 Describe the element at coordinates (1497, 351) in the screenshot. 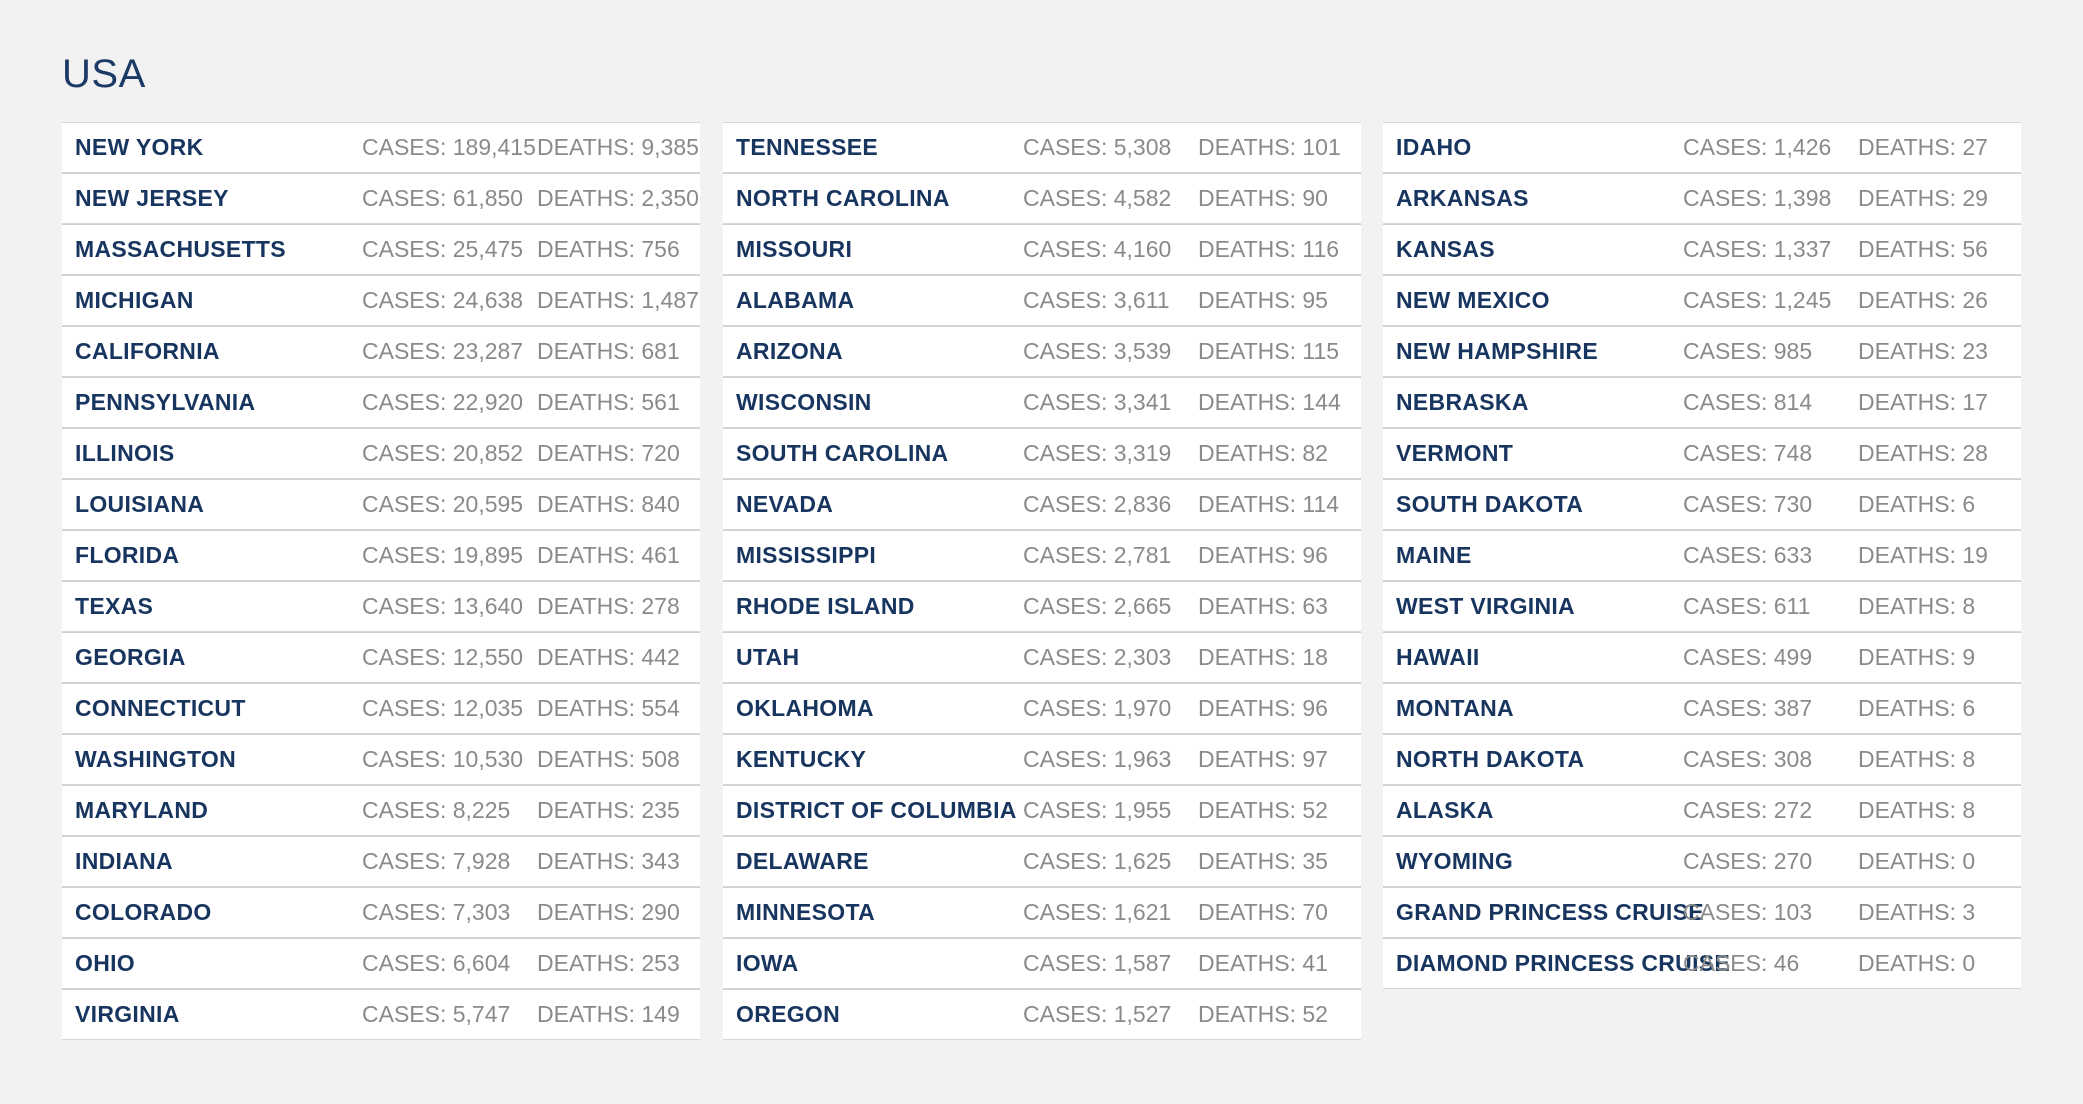

I see `state-name: NEW HAMPSHIRE` at that location.